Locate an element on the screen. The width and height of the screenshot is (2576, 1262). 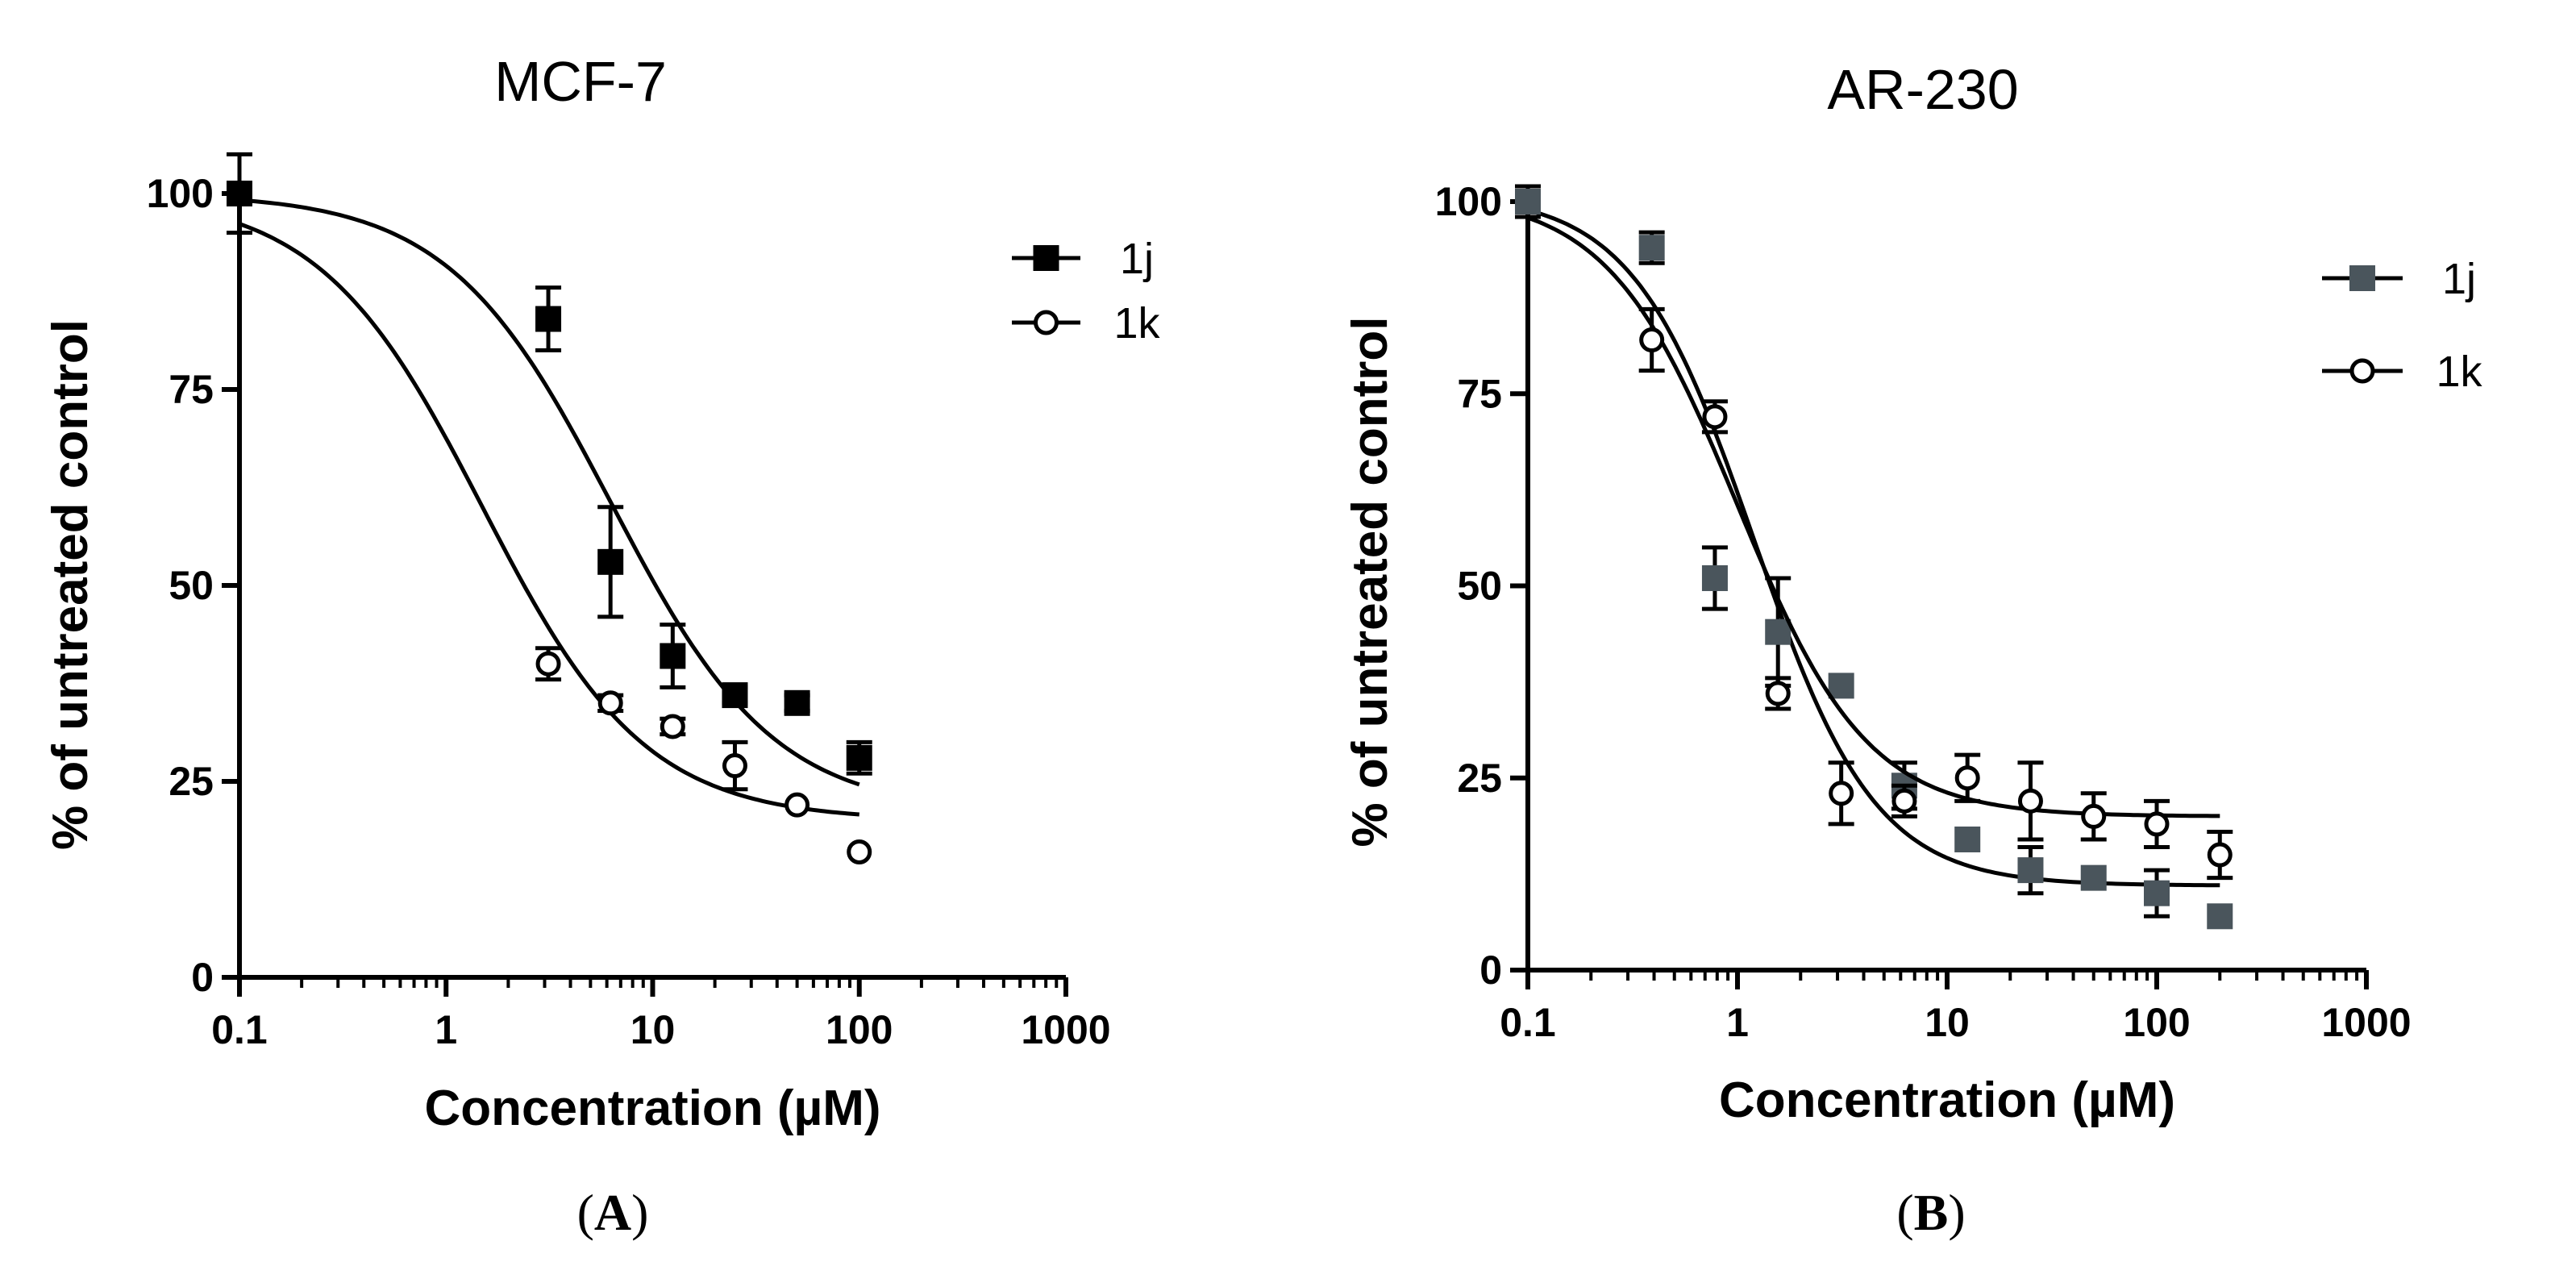
panel-label-letter: B is located at coordinates (1931, 1213).